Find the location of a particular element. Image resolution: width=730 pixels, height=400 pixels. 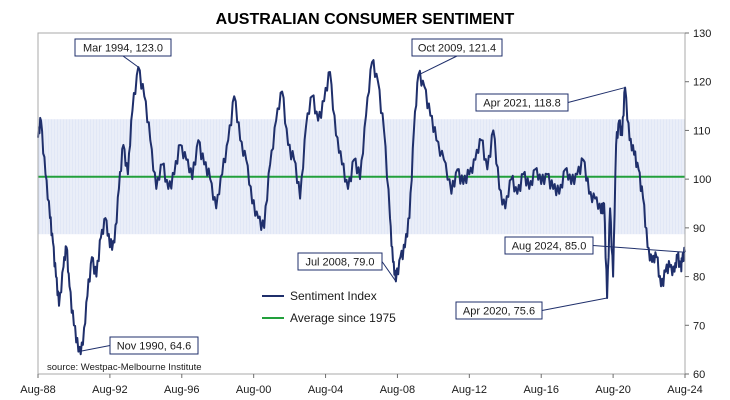

x-tick-label: Aug-92 is located at coordinates (109, 390).